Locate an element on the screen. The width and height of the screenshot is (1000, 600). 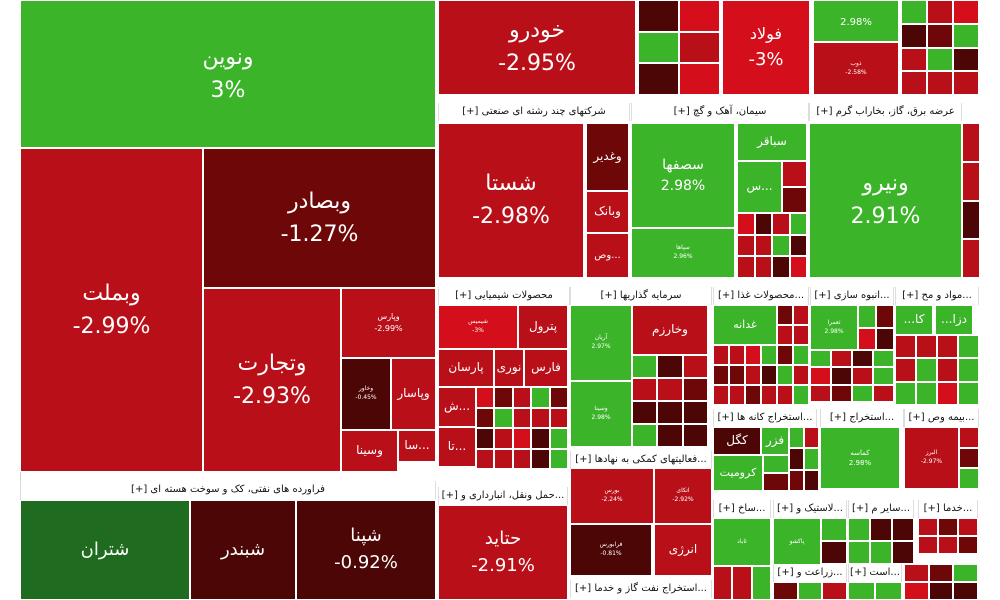
treemap-tile: وخاور -0.45% is located at coordinates (366, 394).